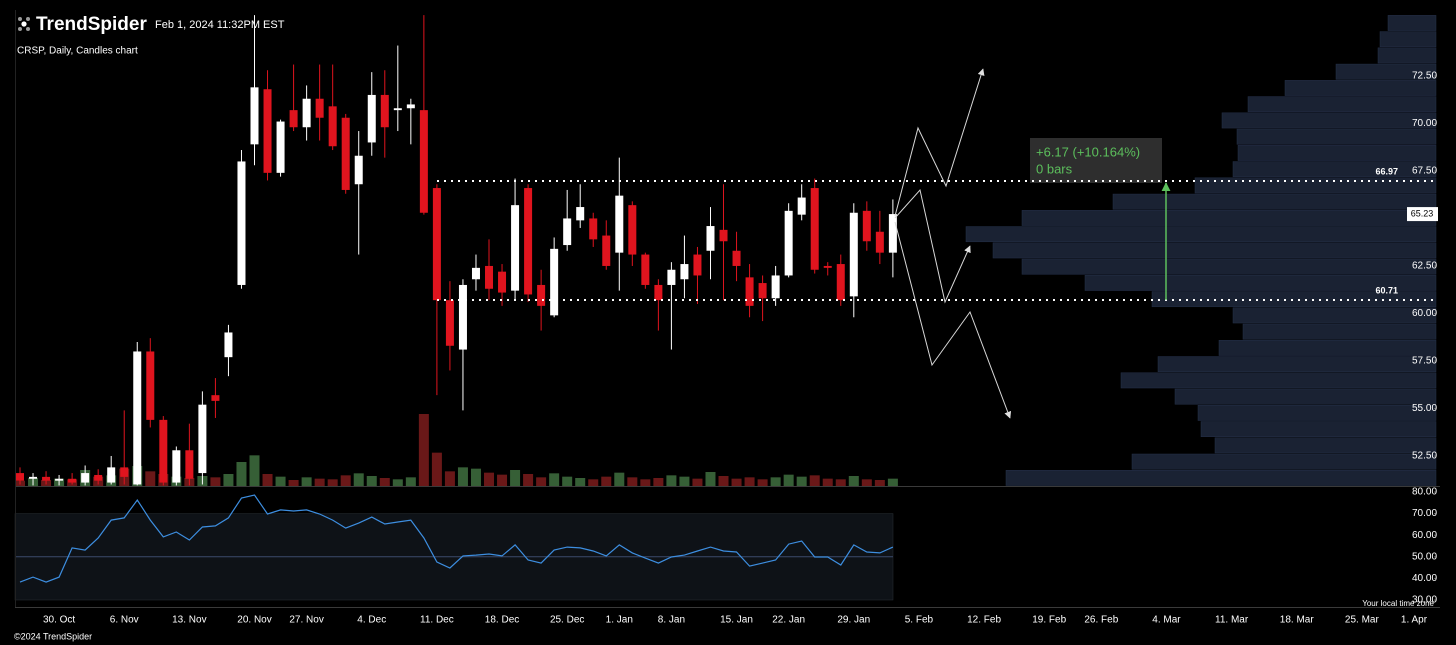  I want to click on copyright: ©2024 TrendSpider, so click(53, 636).